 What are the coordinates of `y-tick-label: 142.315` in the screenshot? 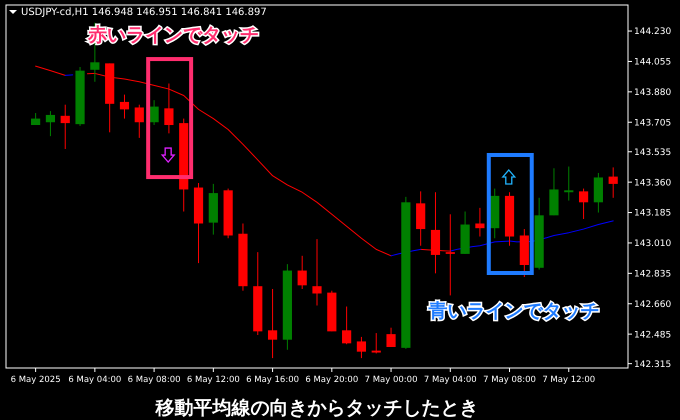 It's located at (653, 365).